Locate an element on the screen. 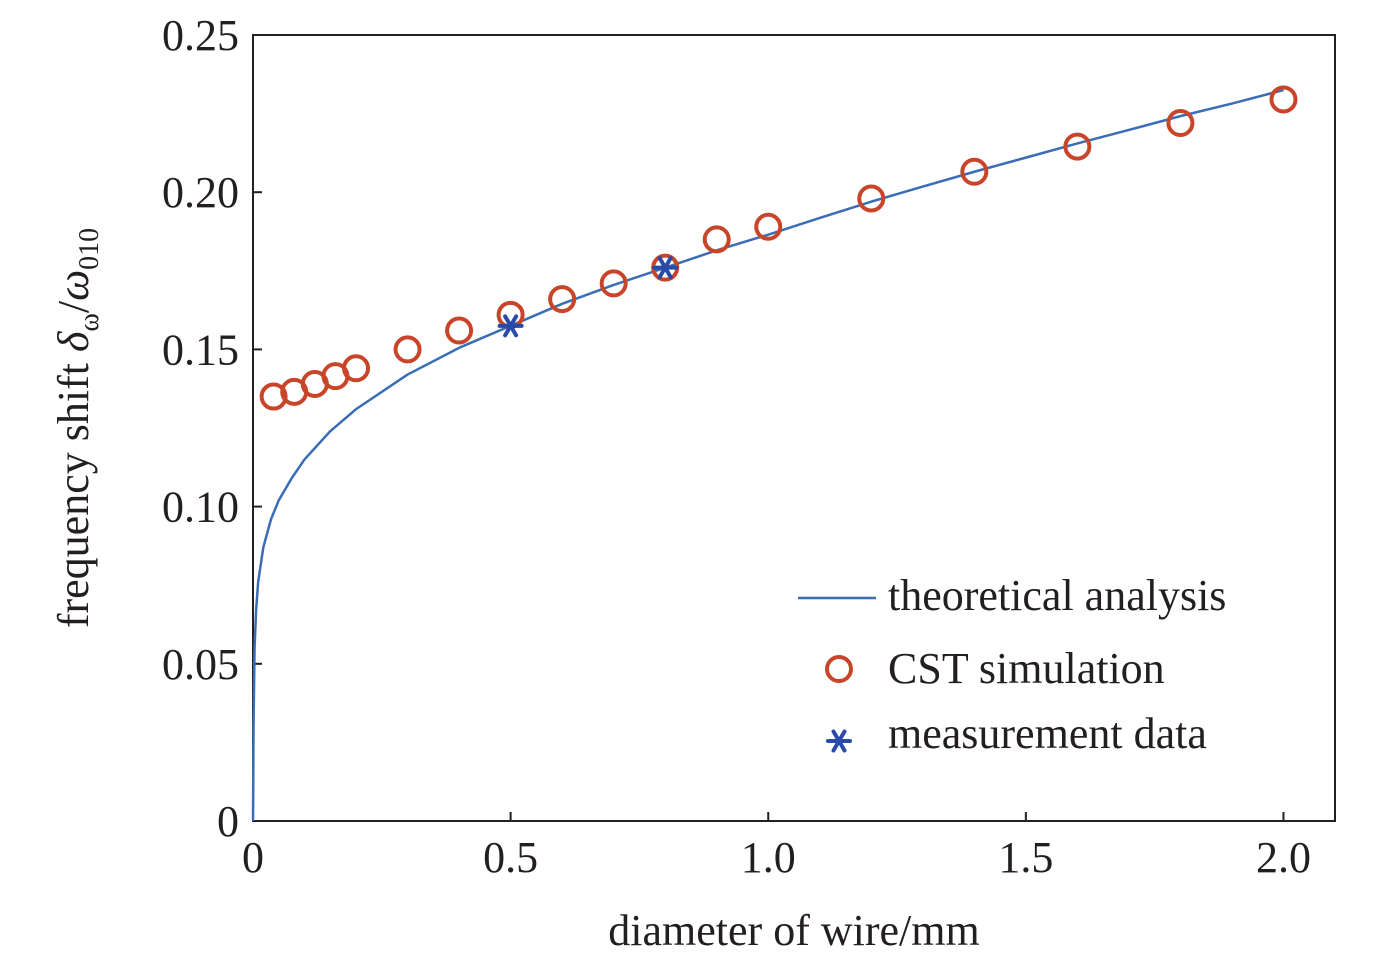 The image size is (1378, 967). x-tick-label: 2.0 is located at coordinates (1283, 857).